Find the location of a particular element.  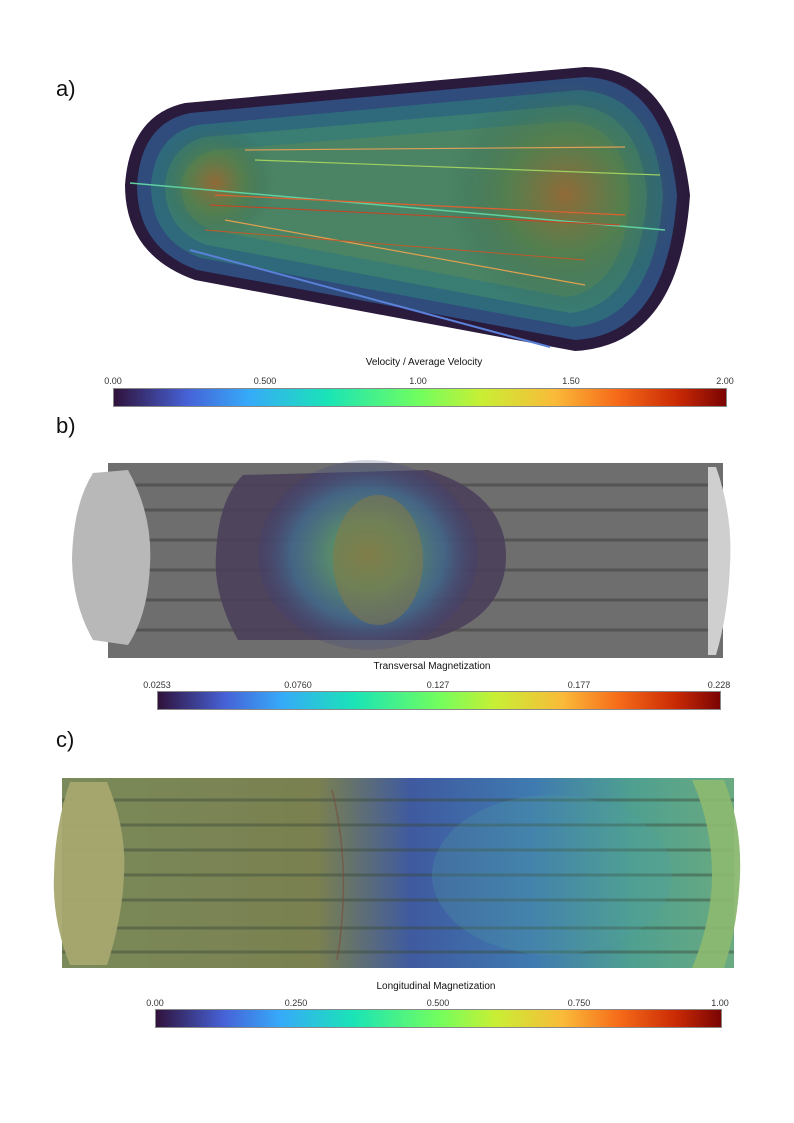

colorbar-a is located at coordinates (420, 397).